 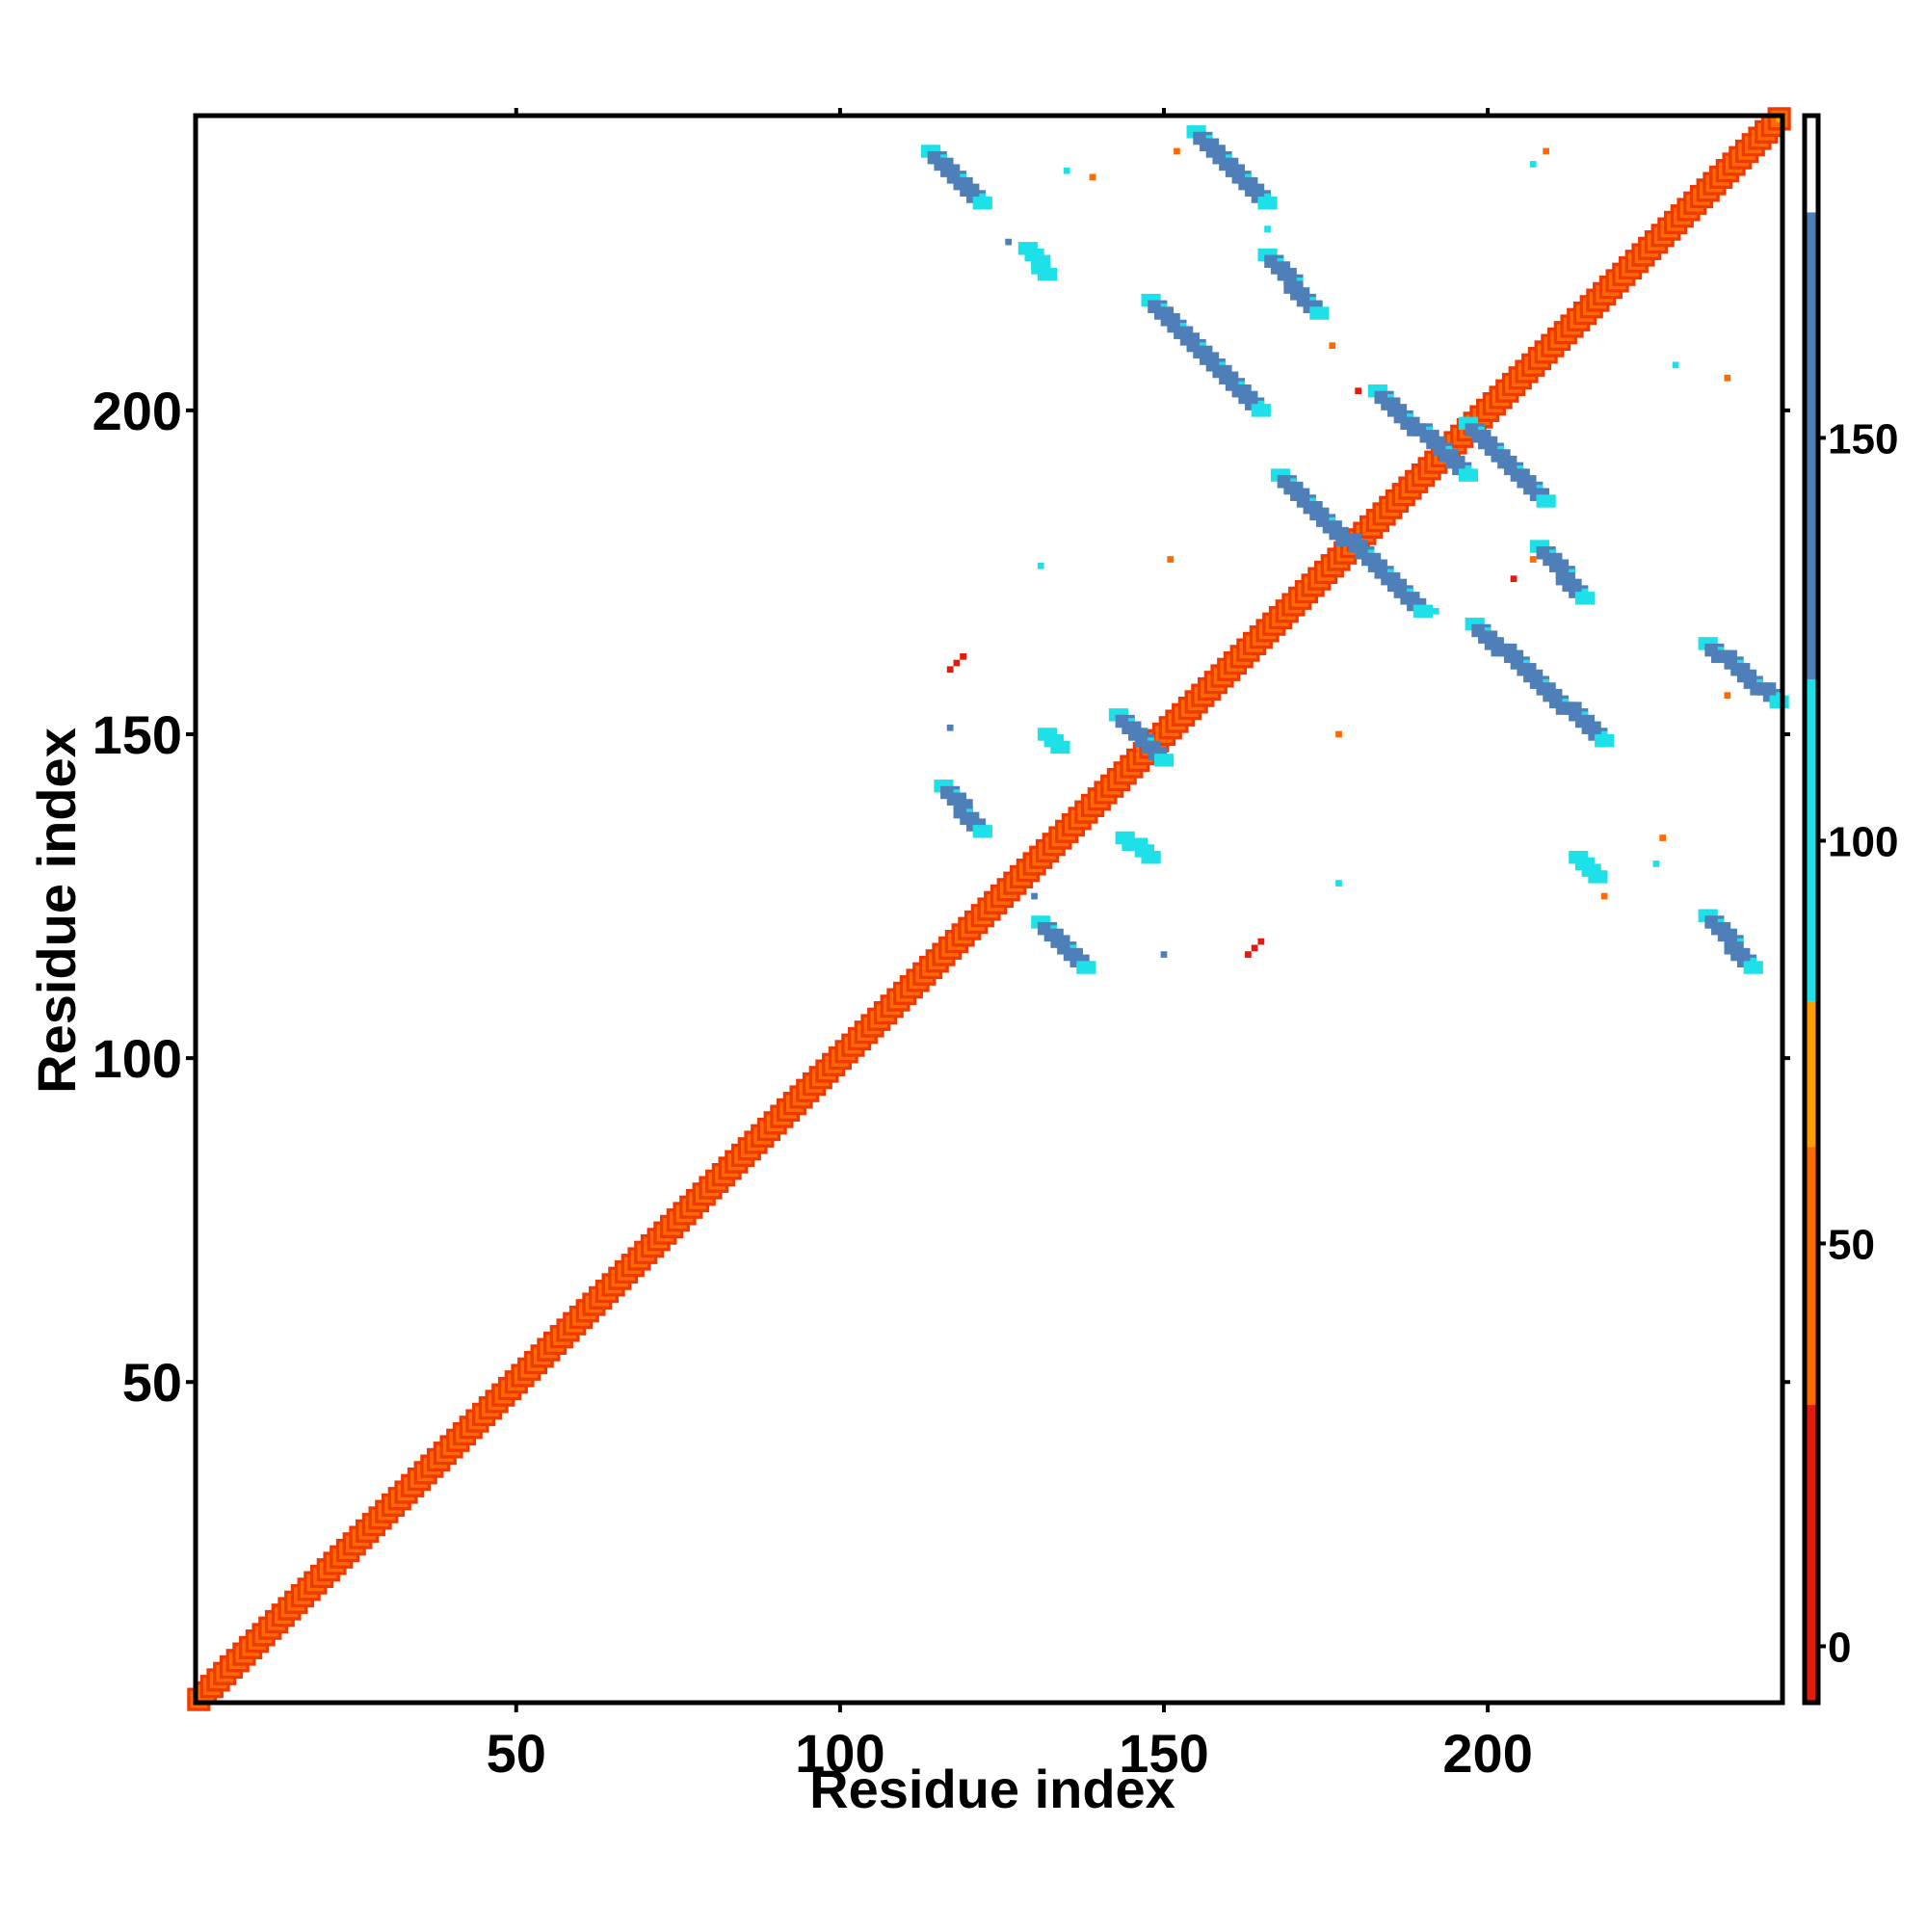 What do you see at coordinates (152, 1382) in the screenshot?
I see `y-tick-label: 50` at bounding box center [152, 1382].